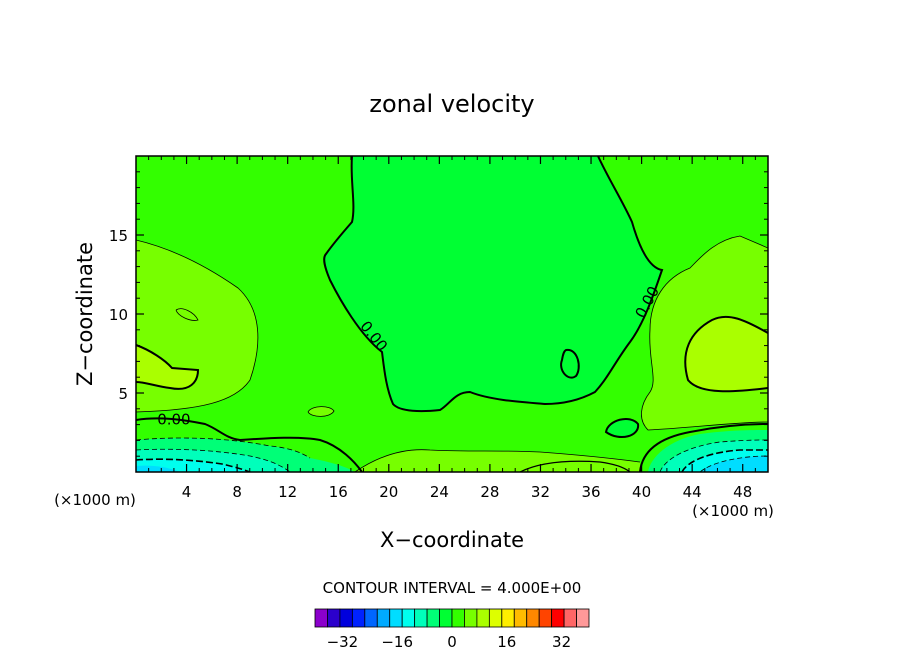 The image size is (904, 654). Describe the element at coordinates (338, 492) in the screenshot. I see `x-tick-label: 16` at that location.